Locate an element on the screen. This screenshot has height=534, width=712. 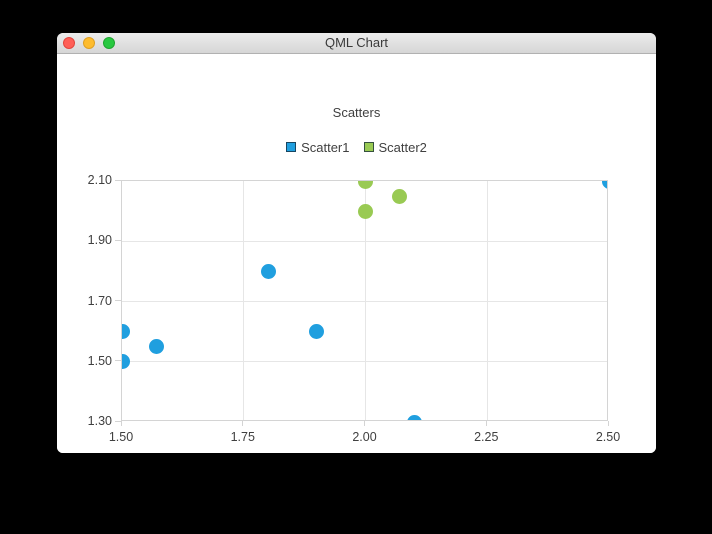
close-button is located at coordinates (69, 43).